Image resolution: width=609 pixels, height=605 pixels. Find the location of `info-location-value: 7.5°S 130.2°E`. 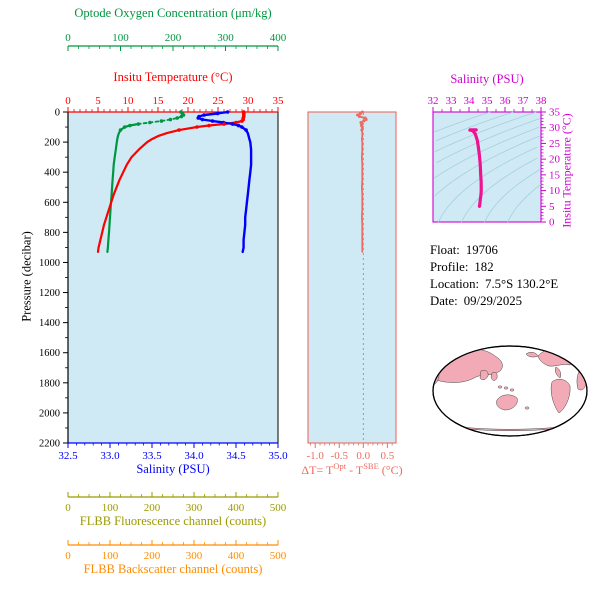

info-location-value: 7.5°S 130.2°E is located at coordinates (522, 284).